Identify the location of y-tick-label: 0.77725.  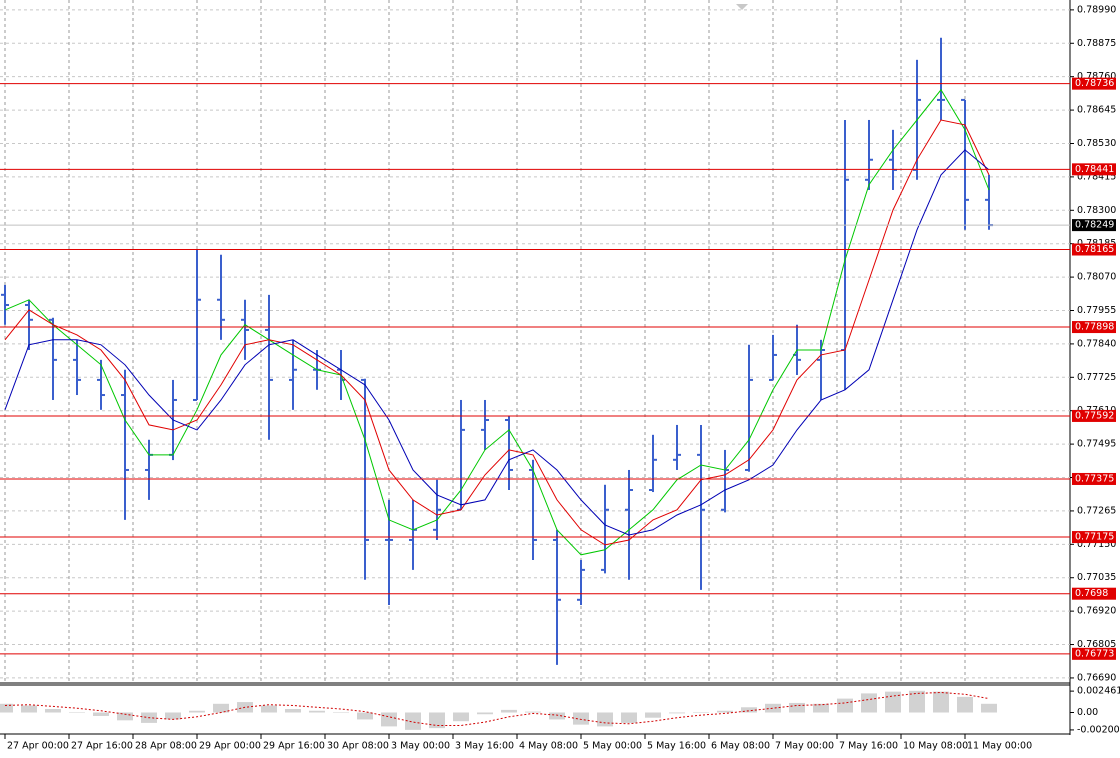
(1096, 377).